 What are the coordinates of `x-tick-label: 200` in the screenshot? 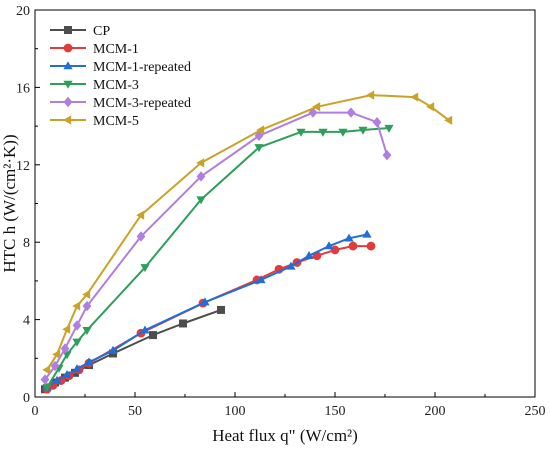 It's located at (435, 411).